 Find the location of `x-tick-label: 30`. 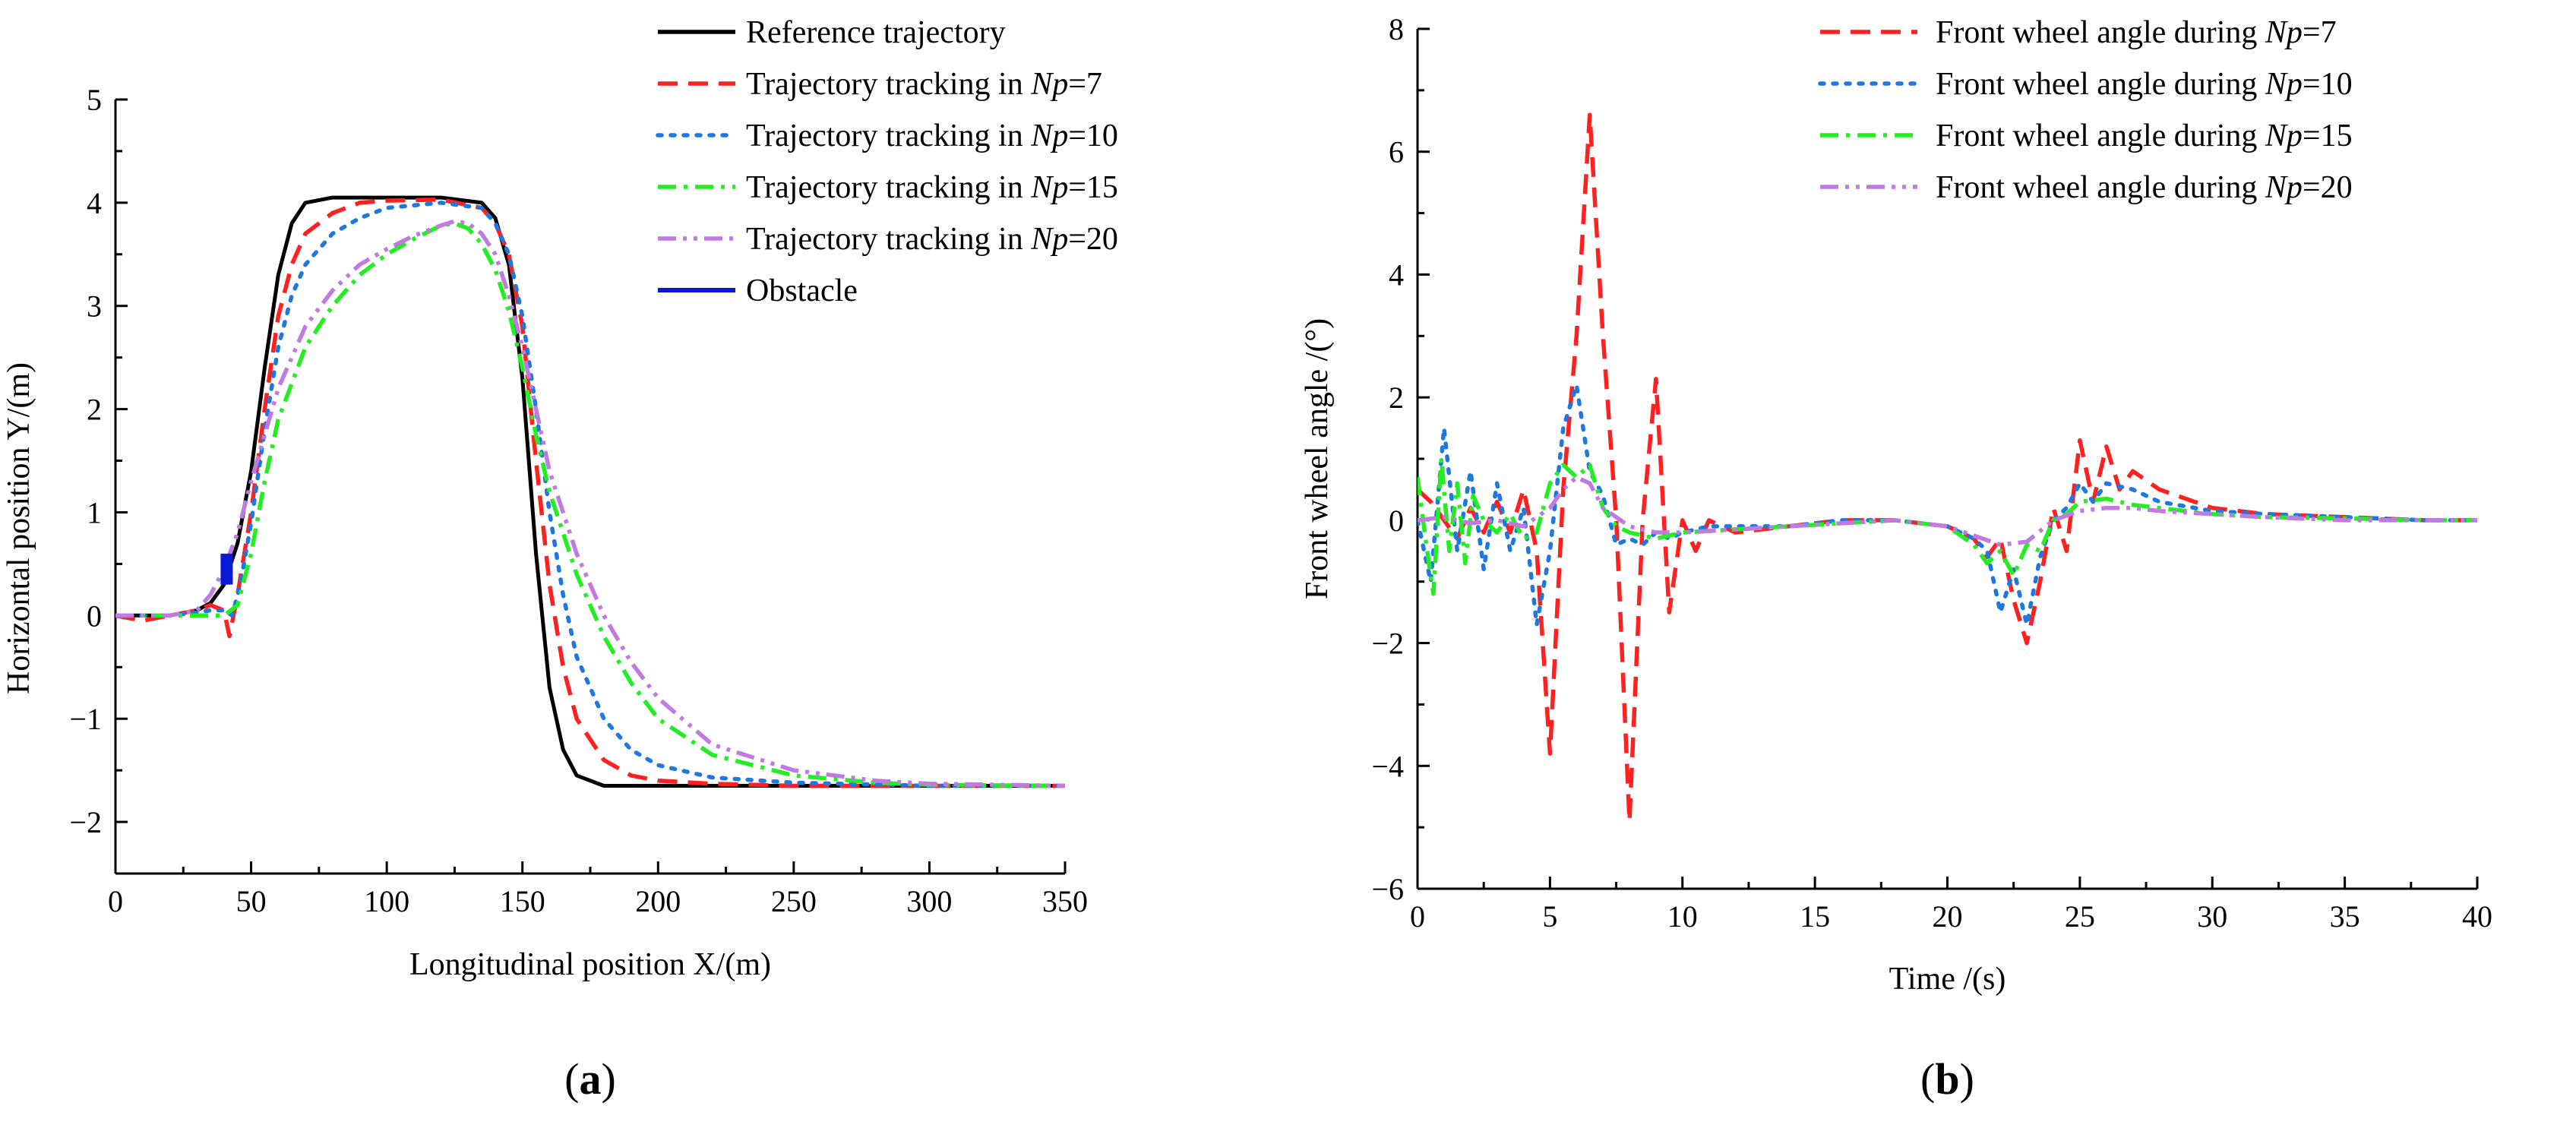

x-tick-label: 30 is located at coordinates (2212, 916).